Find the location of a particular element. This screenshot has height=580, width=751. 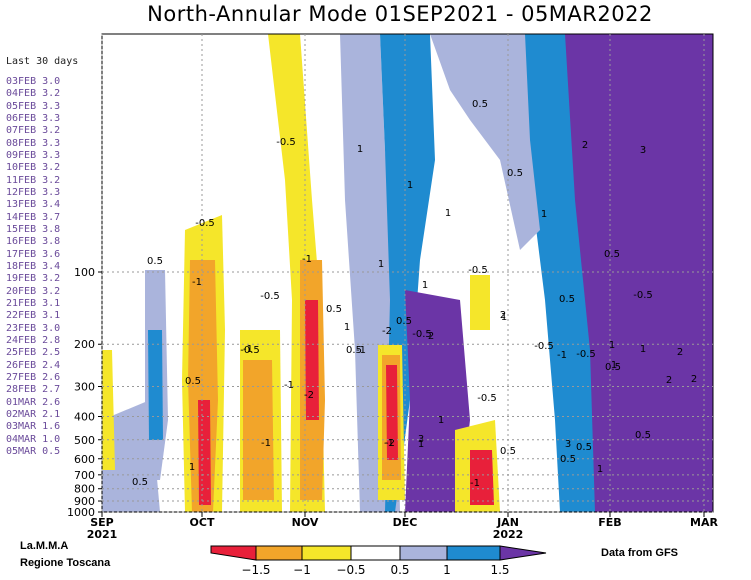

y-tick-label: 900 is located at coordinates (84, 501).